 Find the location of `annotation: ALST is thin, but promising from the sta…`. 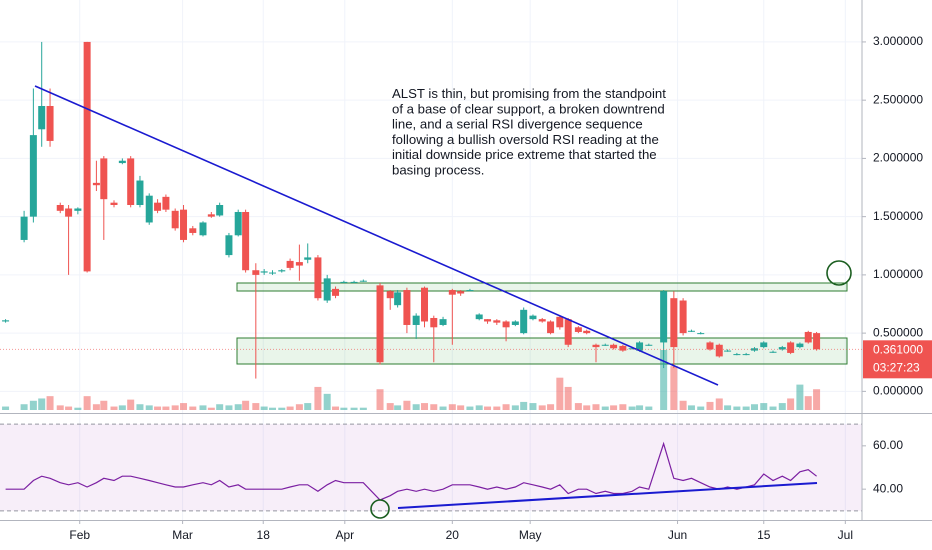

annotation: ALST is thin, but promising from the sta… is located at coordinates (529, 132).